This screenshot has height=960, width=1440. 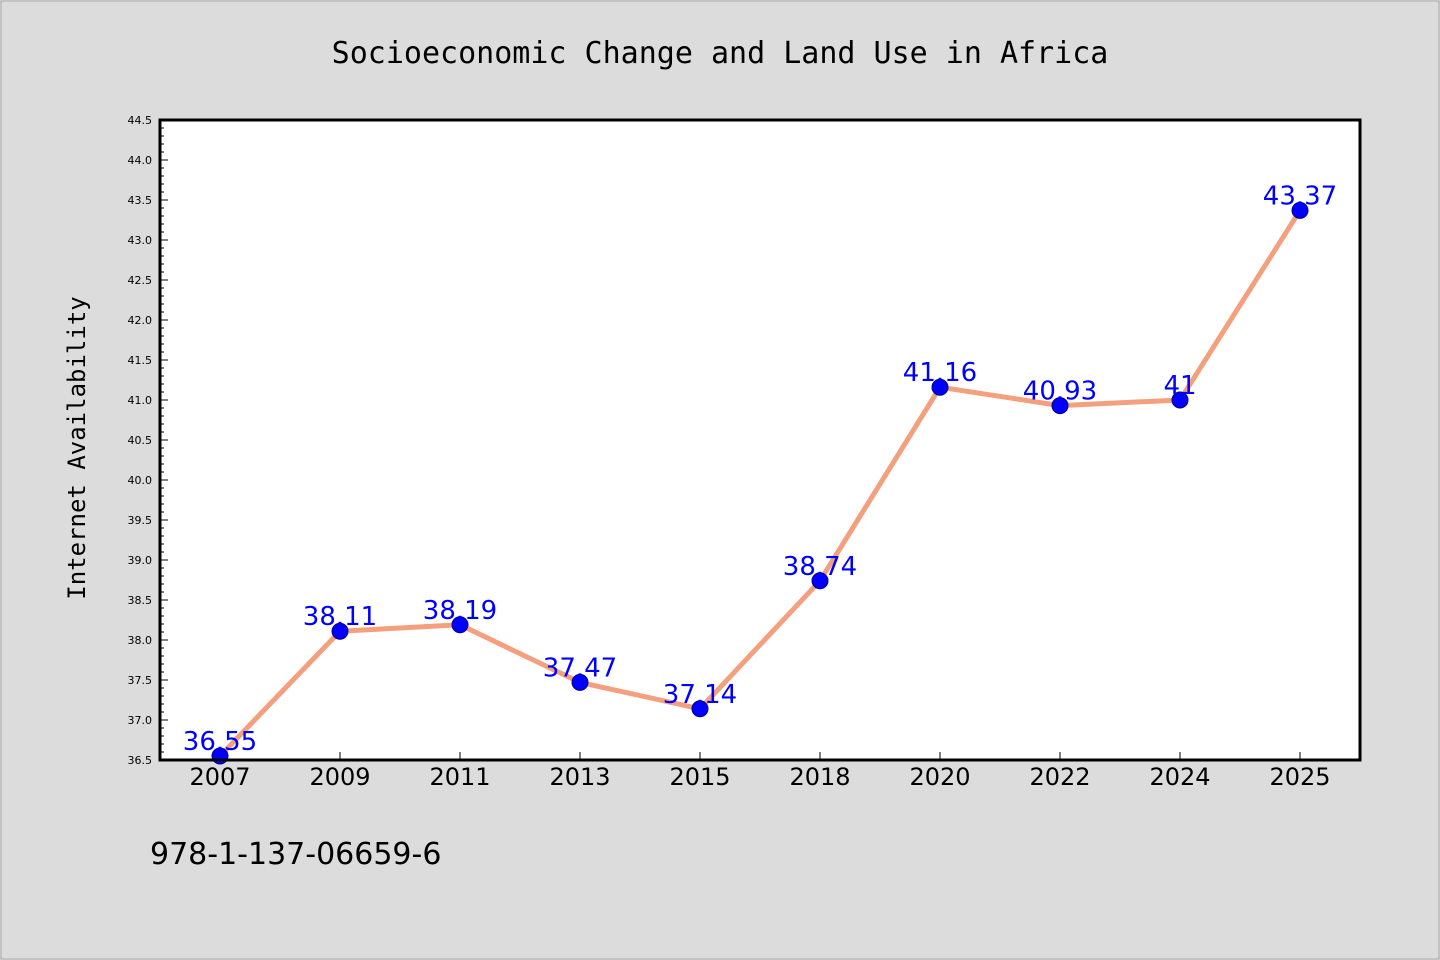 What do you see at coordinates (140, 400) in the screenshot?
I see `y-tick-label: 41.0` at bounding box center [140, 400].